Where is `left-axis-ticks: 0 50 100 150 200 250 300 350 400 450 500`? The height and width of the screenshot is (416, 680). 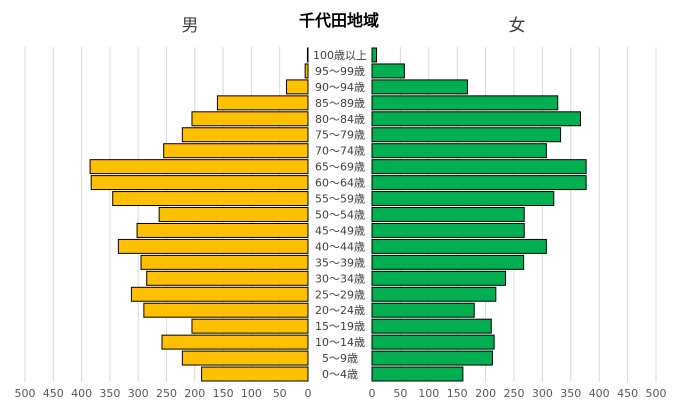 left-axis-ticks: 0 50 100 150 200 250 300 350 400 450 500 is located at coordinates (163, 393).